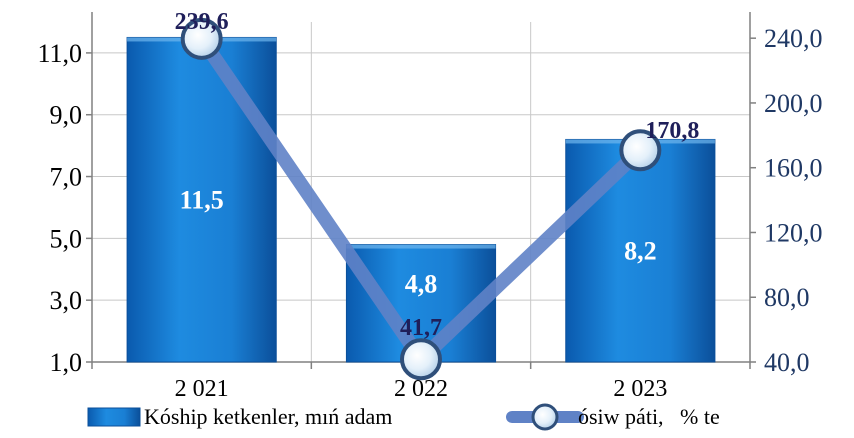  Describe the element at coordinates (202, 22) in the screenshot. I see `line-value-label: 239,6` at that location.